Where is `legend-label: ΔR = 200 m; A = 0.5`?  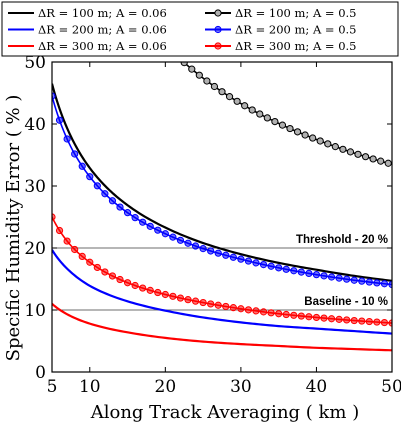 legend-label: ΔR = 200 m; A = 0.5 is located at coordinates (296, 30).